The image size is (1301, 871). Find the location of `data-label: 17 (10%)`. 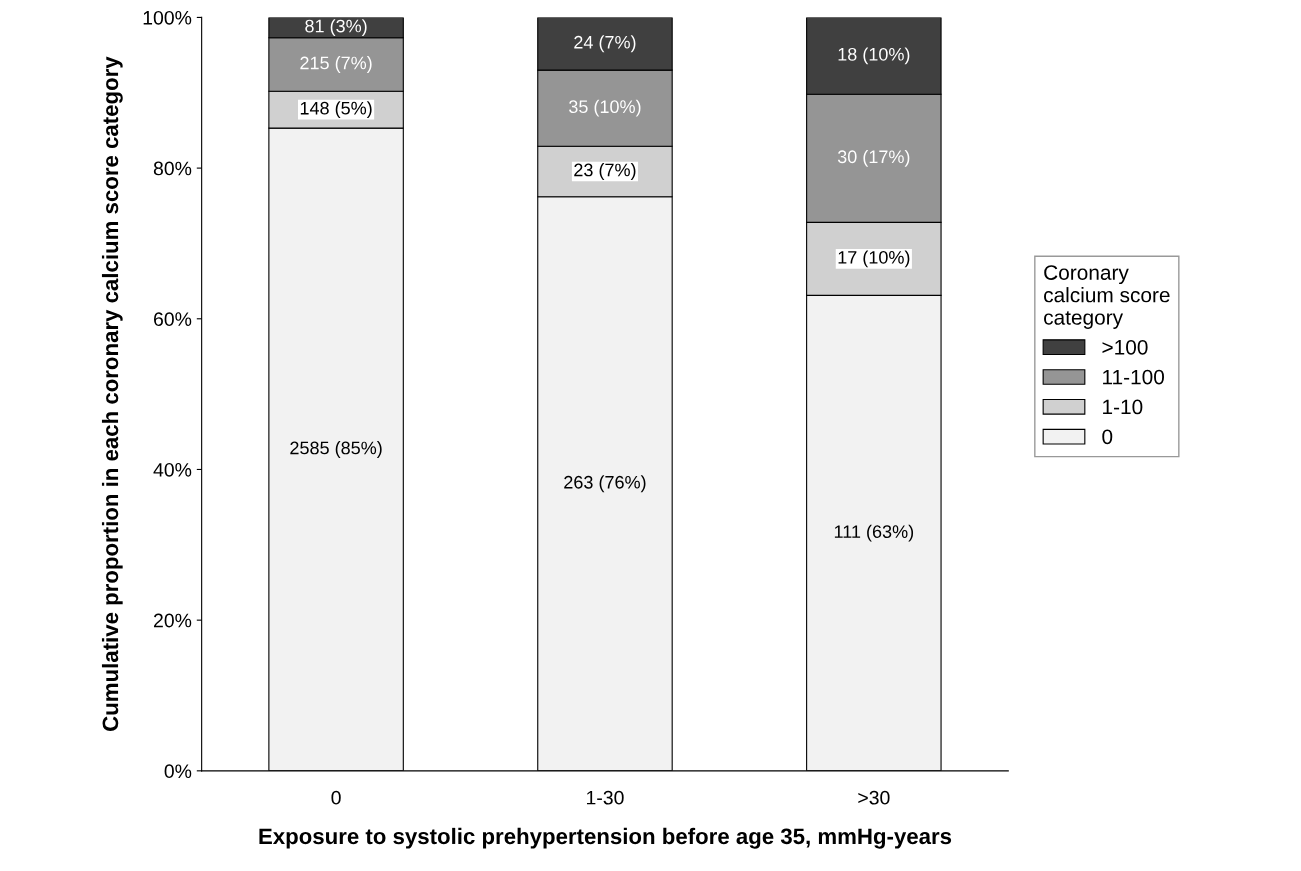

data-label: 17 (10%) is located at coordinates (874, 259).